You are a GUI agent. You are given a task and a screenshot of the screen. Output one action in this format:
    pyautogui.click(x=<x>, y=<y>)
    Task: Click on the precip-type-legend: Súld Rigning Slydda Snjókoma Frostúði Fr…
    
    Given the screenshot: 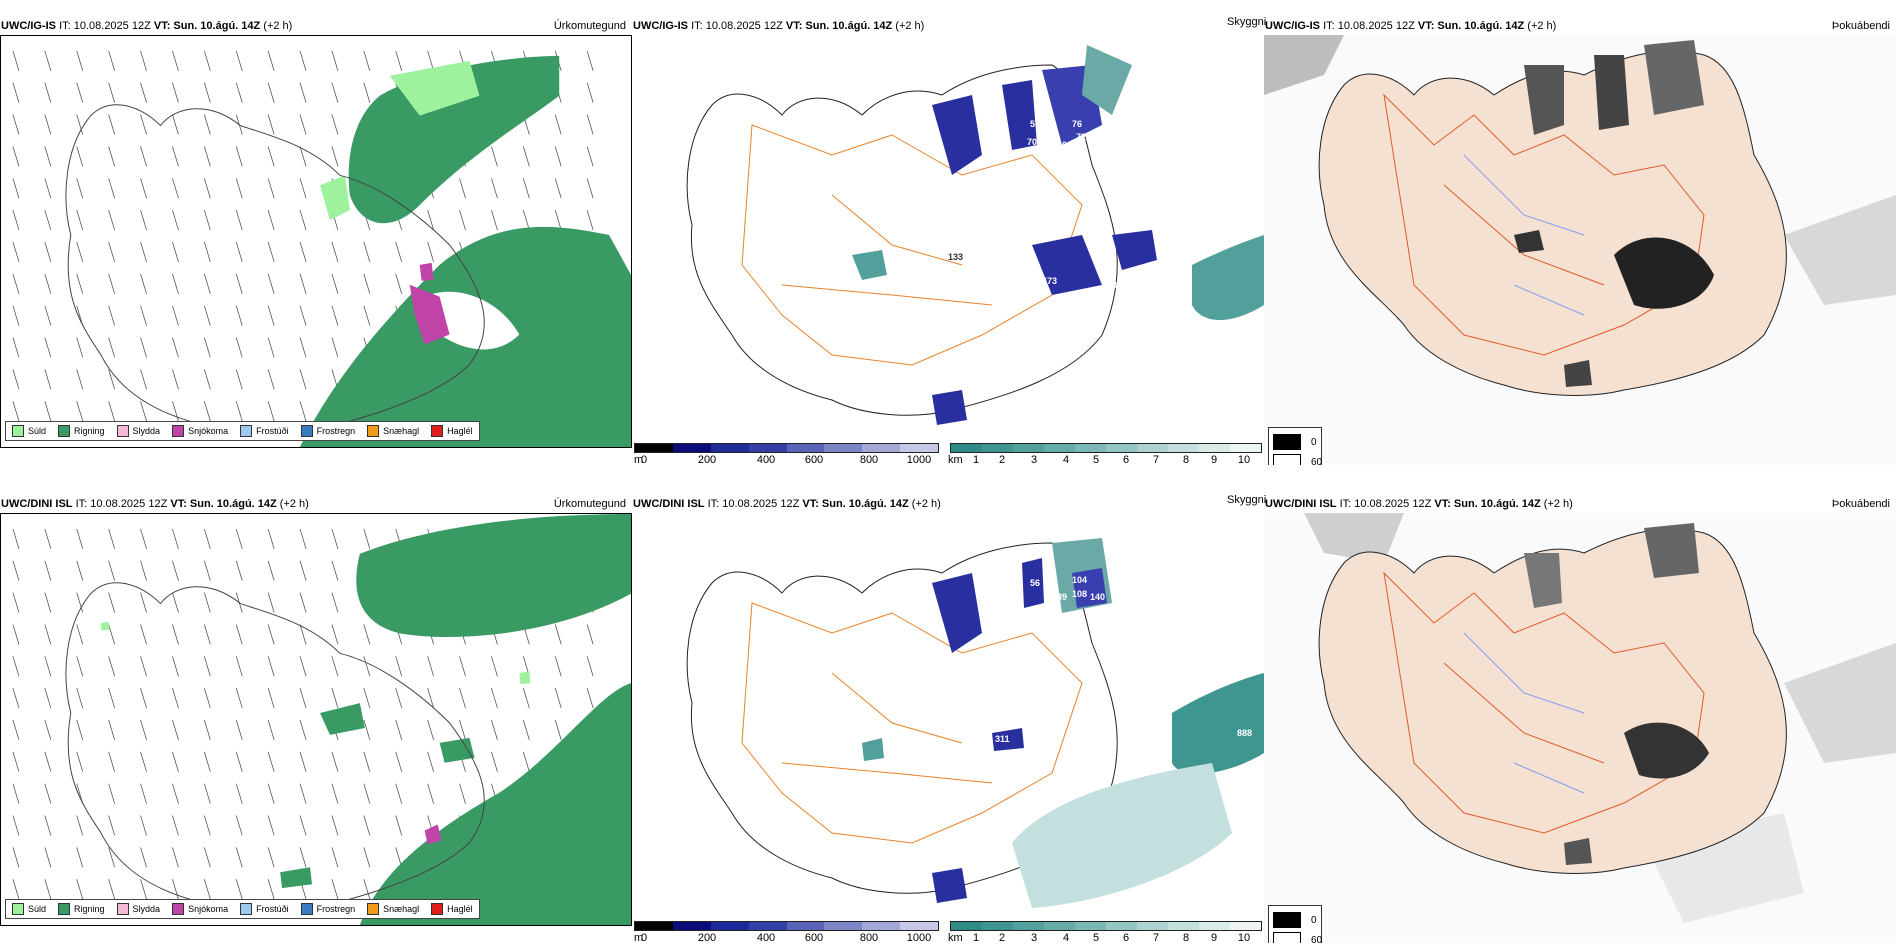 What is the action you would take?
    pyautogui.click(x=242, y=909)
    